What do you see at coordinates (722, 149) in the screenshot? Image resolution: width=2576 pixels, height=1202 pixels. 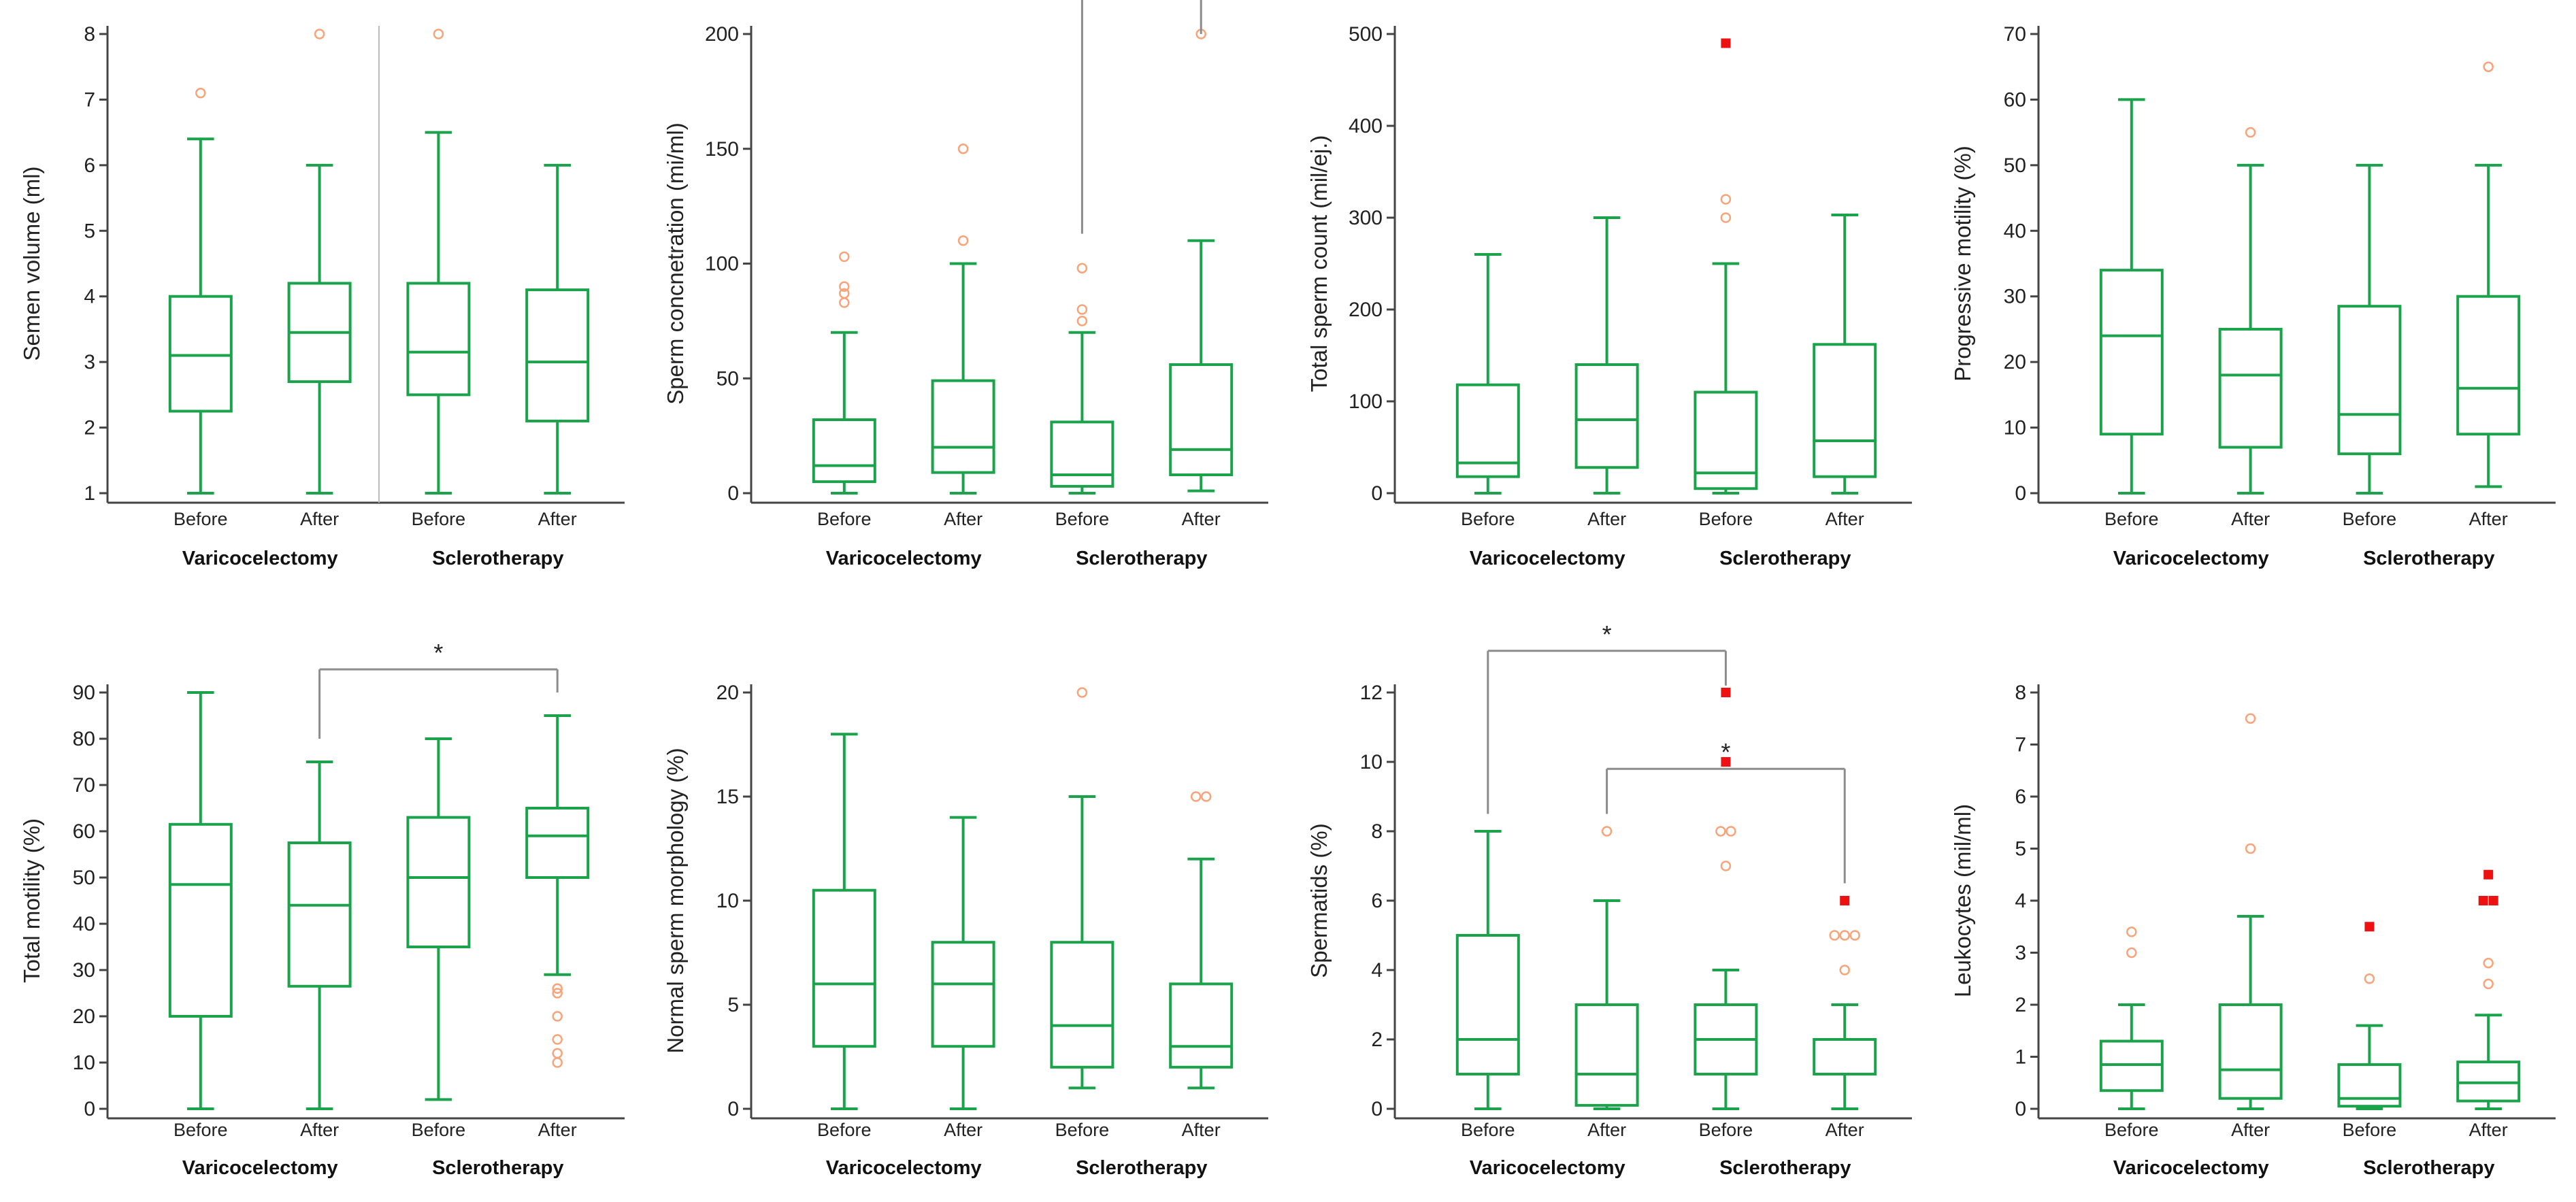 I see `y-tick-label: 150` at bounding box center [722, 149].